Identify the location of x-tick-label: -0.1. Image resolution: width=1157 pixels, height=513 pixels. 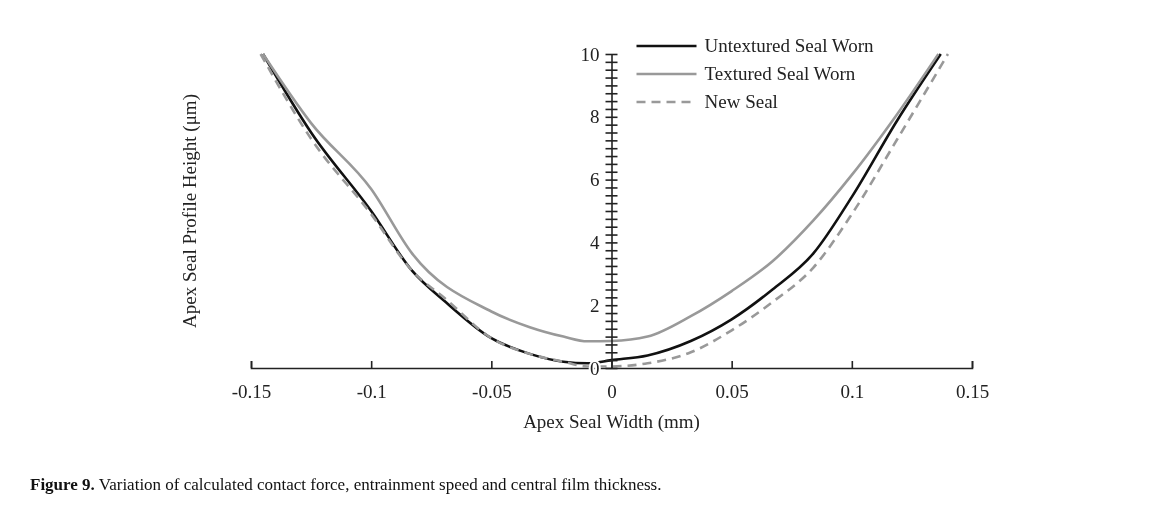
(371, 391).